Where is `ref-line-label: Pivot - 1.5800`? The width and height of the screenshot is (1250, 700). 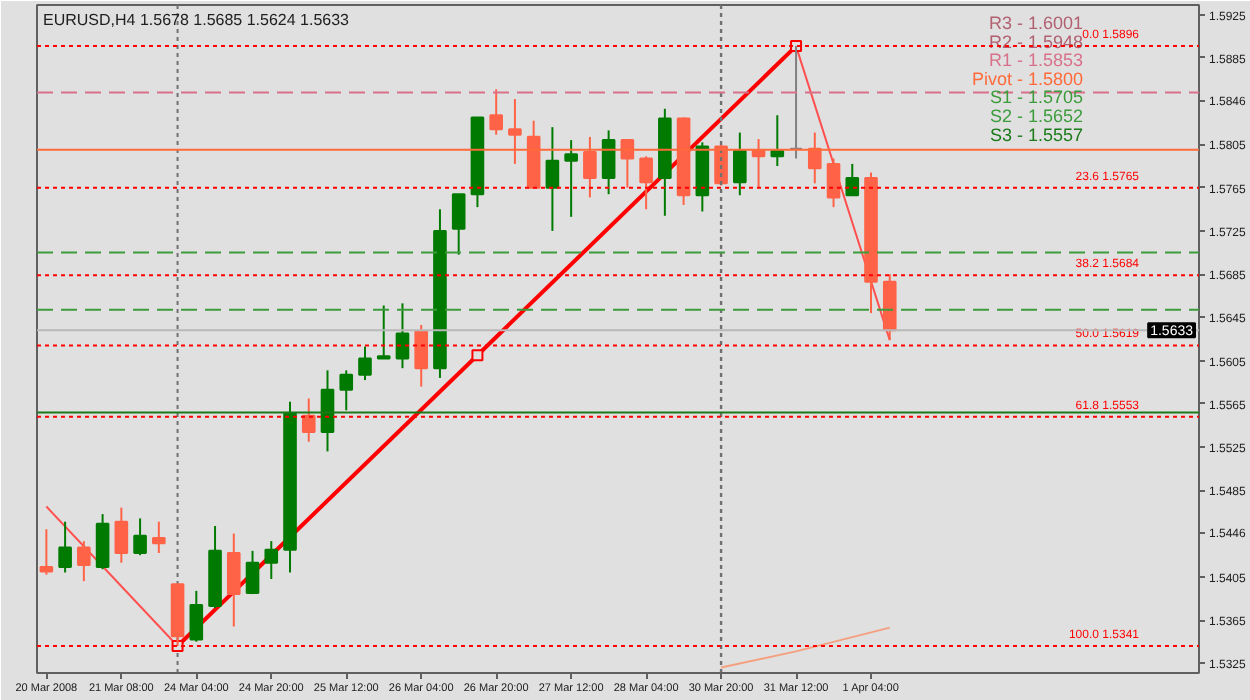 ref-line-label: Pivot - 1.5800 is located at coordinates (1027, 78).